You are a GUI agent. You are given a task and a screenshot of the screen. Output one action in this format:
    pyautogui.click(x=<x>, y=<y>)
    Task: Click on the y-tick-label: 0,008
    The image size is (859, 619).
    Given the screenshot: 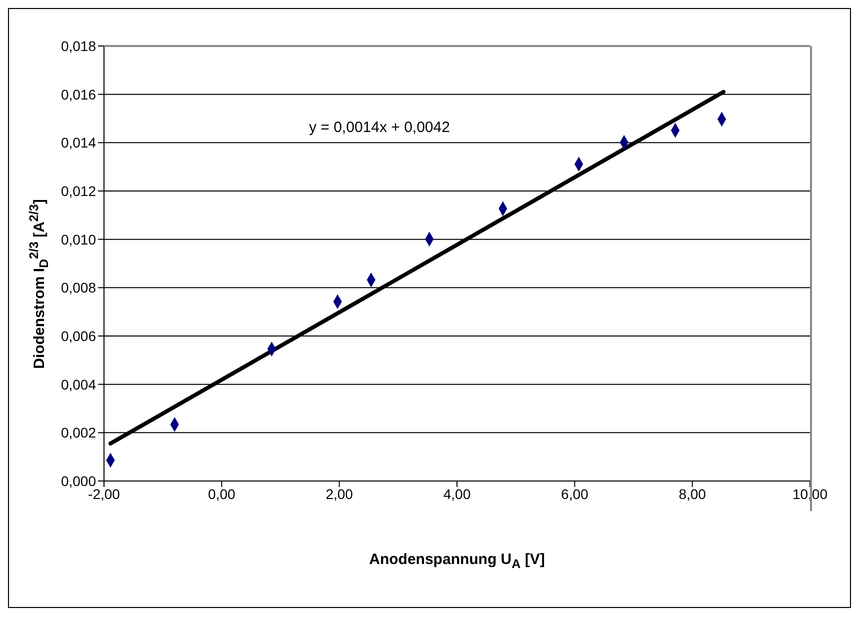 What is the action you would take?
    pyautogui.click(x=78, y=288)
    